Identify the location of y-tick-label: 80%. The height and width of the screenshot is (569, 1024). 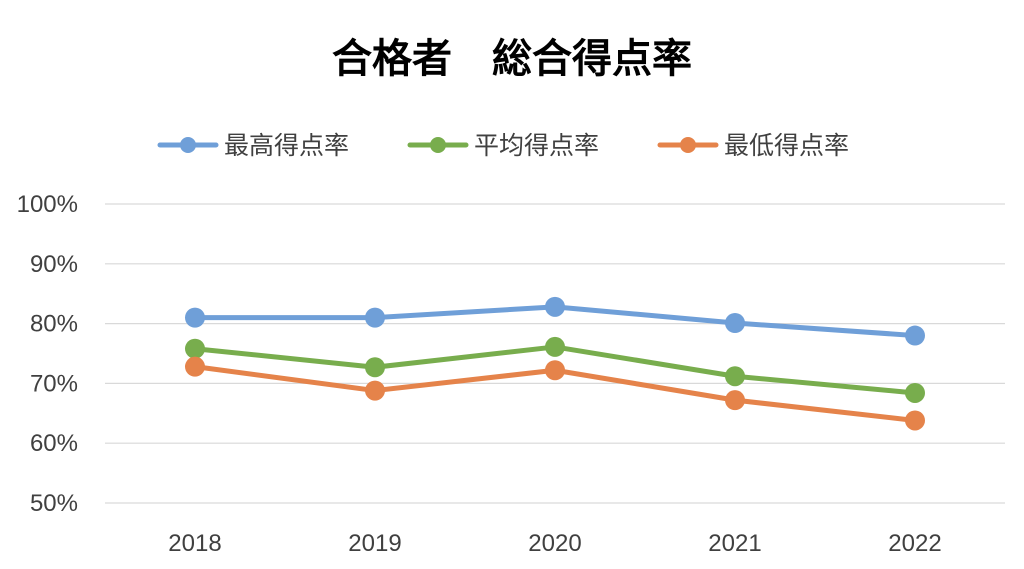
(54, 324).